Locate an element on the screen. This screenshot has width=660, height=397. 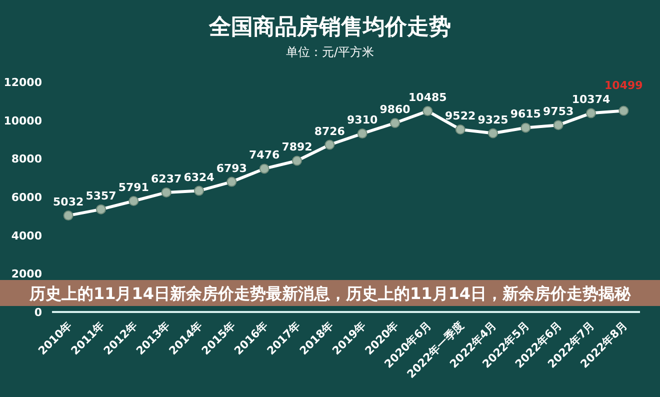
data-label: 6324 is located at coordinates (199, 177).